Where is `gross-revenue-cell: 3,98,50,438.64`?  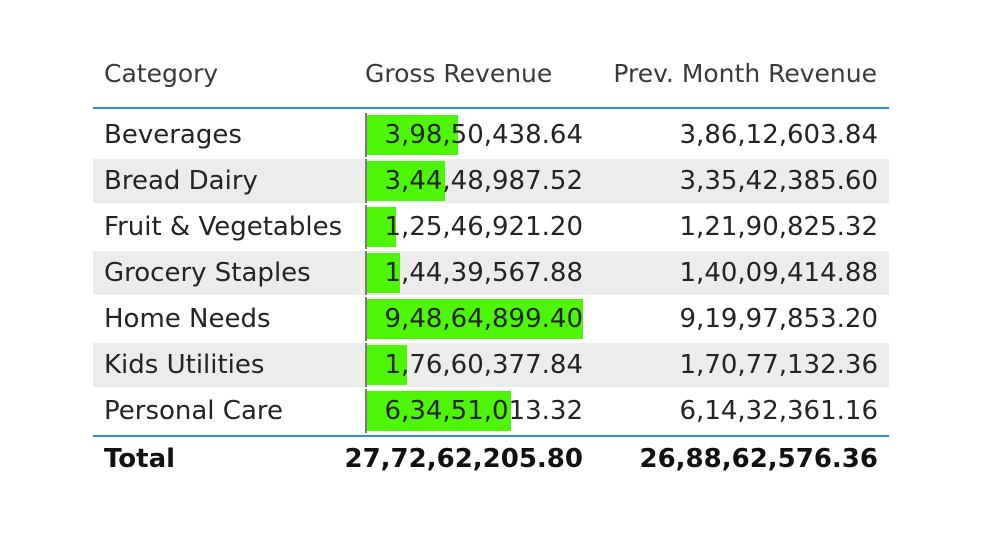 gross-revenue-cell: 3,98,50,438.64 is located at coordinates (476, 135).